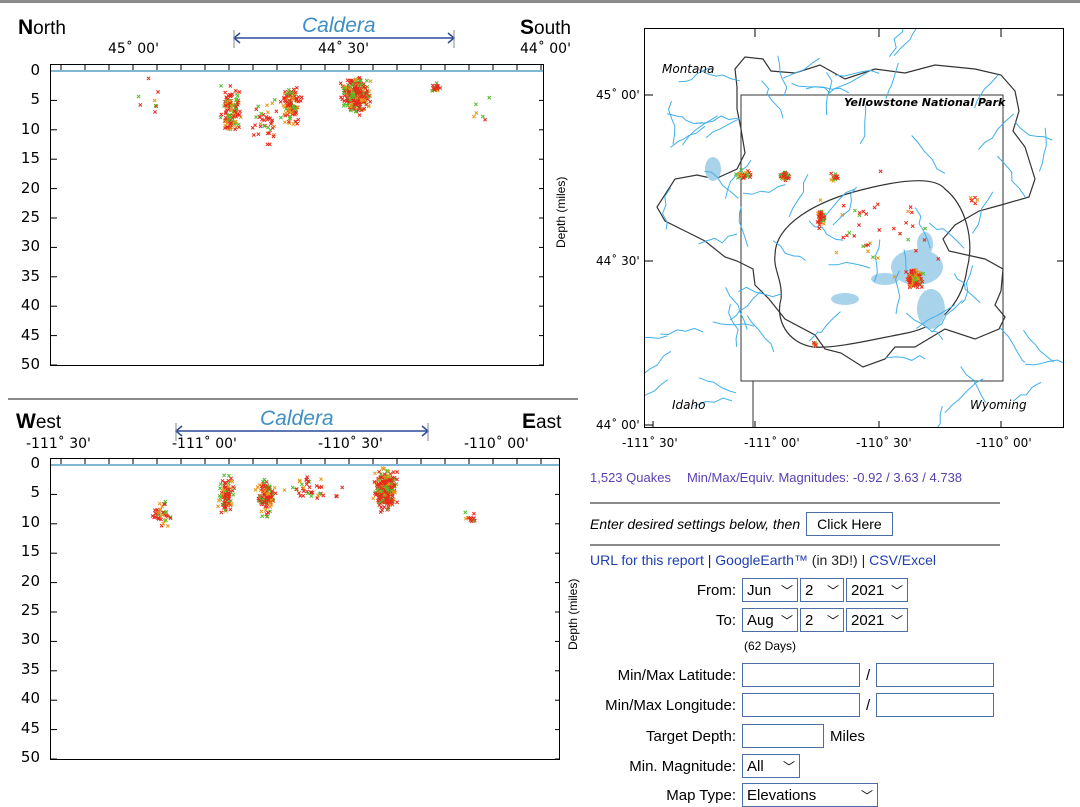 The image size is (1080, 807). Describe the element at coordinates (849, 524) in the screenshot. I see `click-here-button: Click Here` at that location.